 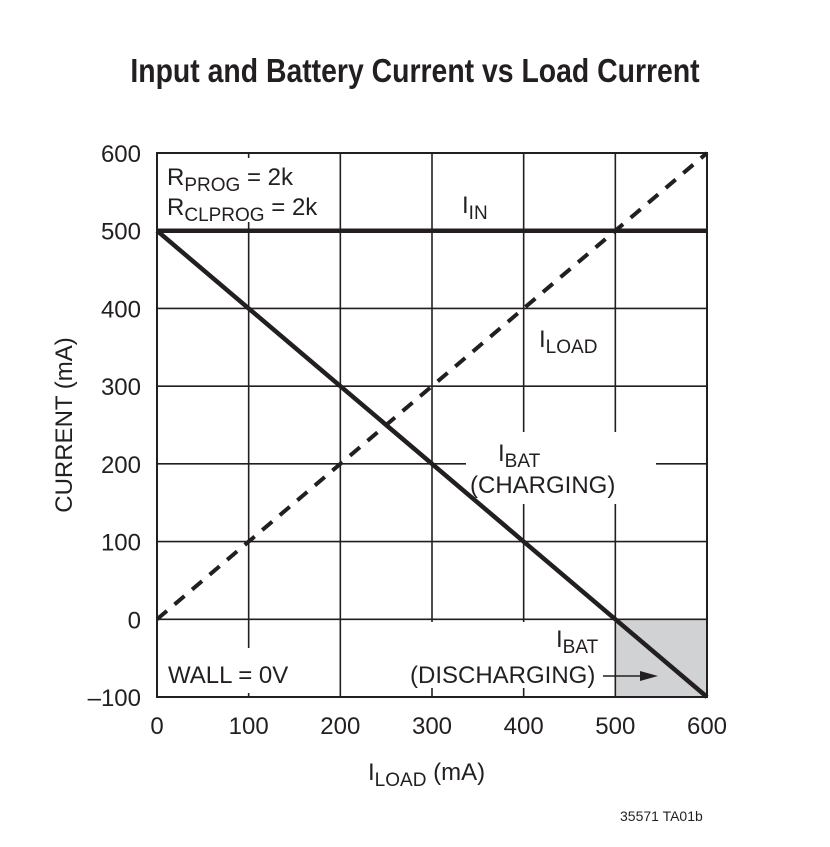 I want to click on y-tick-label: –100, so click(x=114, y=698).